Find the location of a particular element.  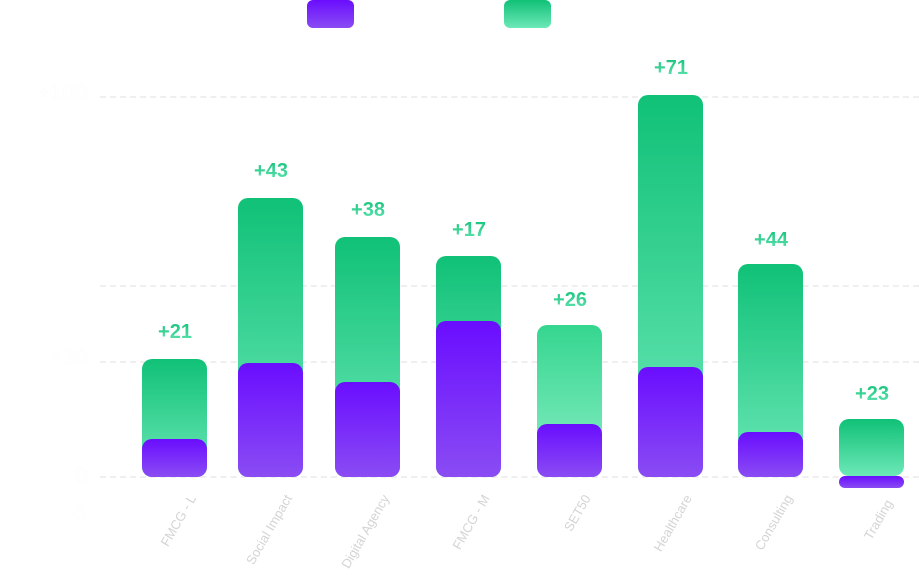

x-tick-label: Healthcare is located at coordinates (672, 523).